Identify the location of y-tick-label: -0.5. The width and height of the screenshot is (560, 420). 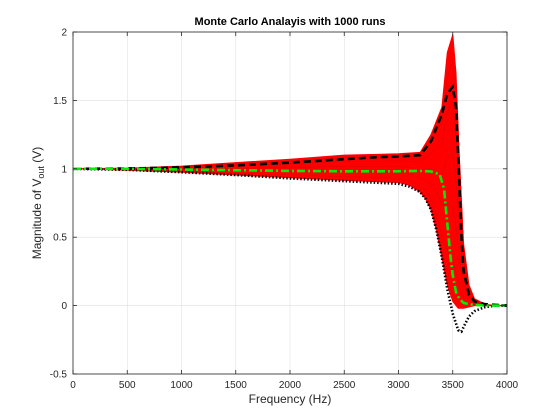
(59, 375).